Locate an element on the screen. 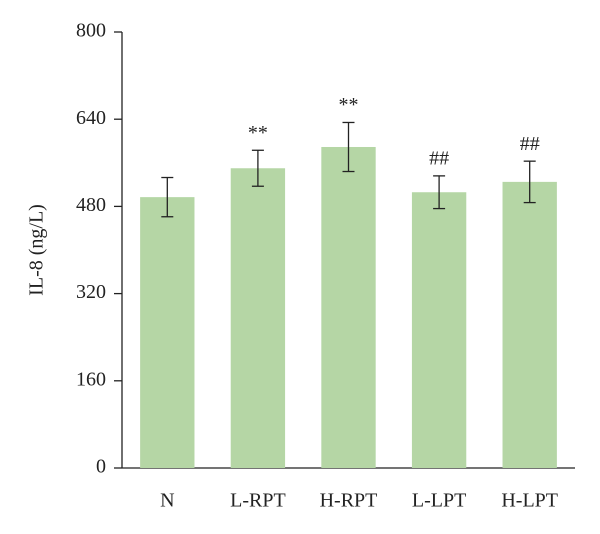 The height and width of the screenshot is (534, 600). x-tick-label: L-LPT is located at coordinates (439, 501).